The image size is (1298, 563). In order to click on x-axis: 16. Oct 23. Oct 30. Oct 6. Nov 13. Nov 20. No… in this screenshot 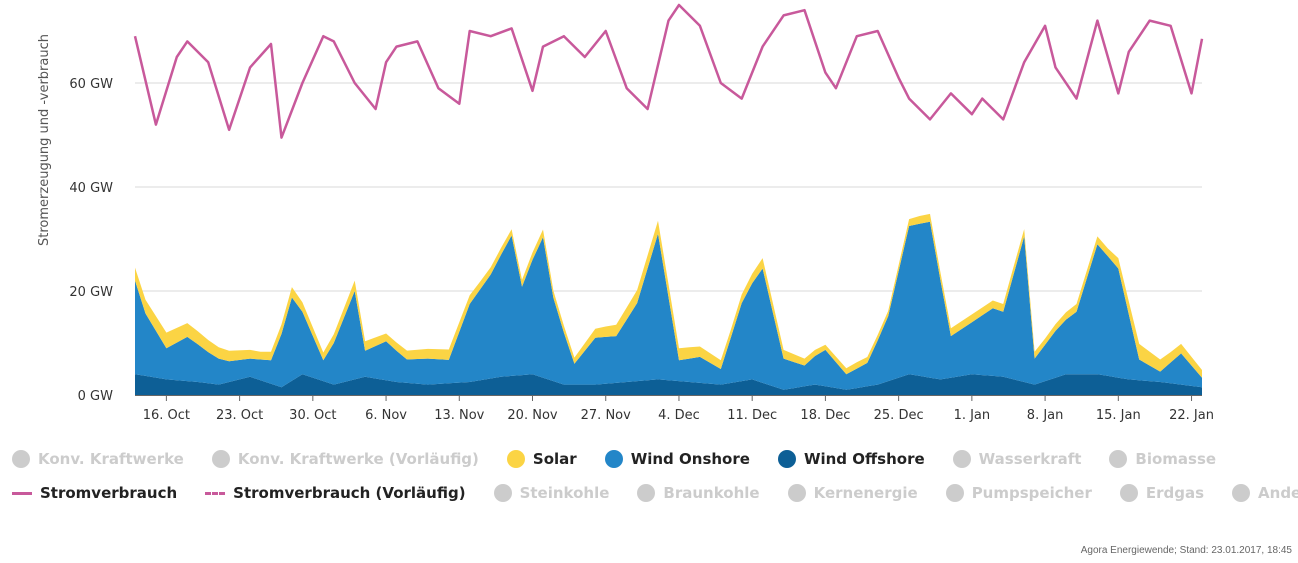, I will do `click(674, 409)`.